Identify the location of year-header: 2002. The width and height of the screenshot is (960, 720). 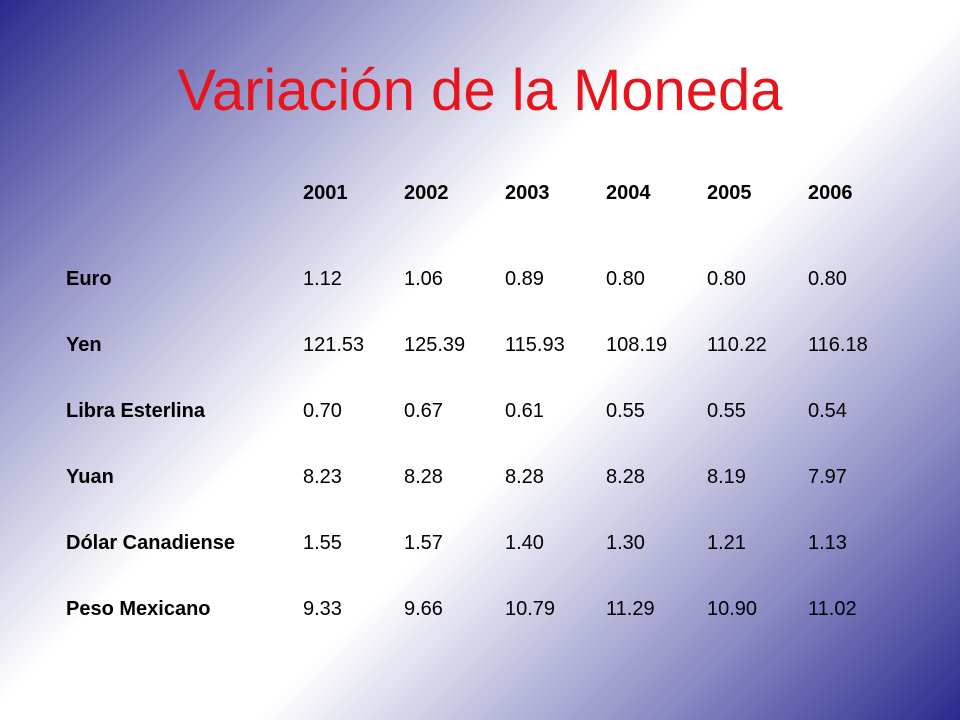
(426, 193).